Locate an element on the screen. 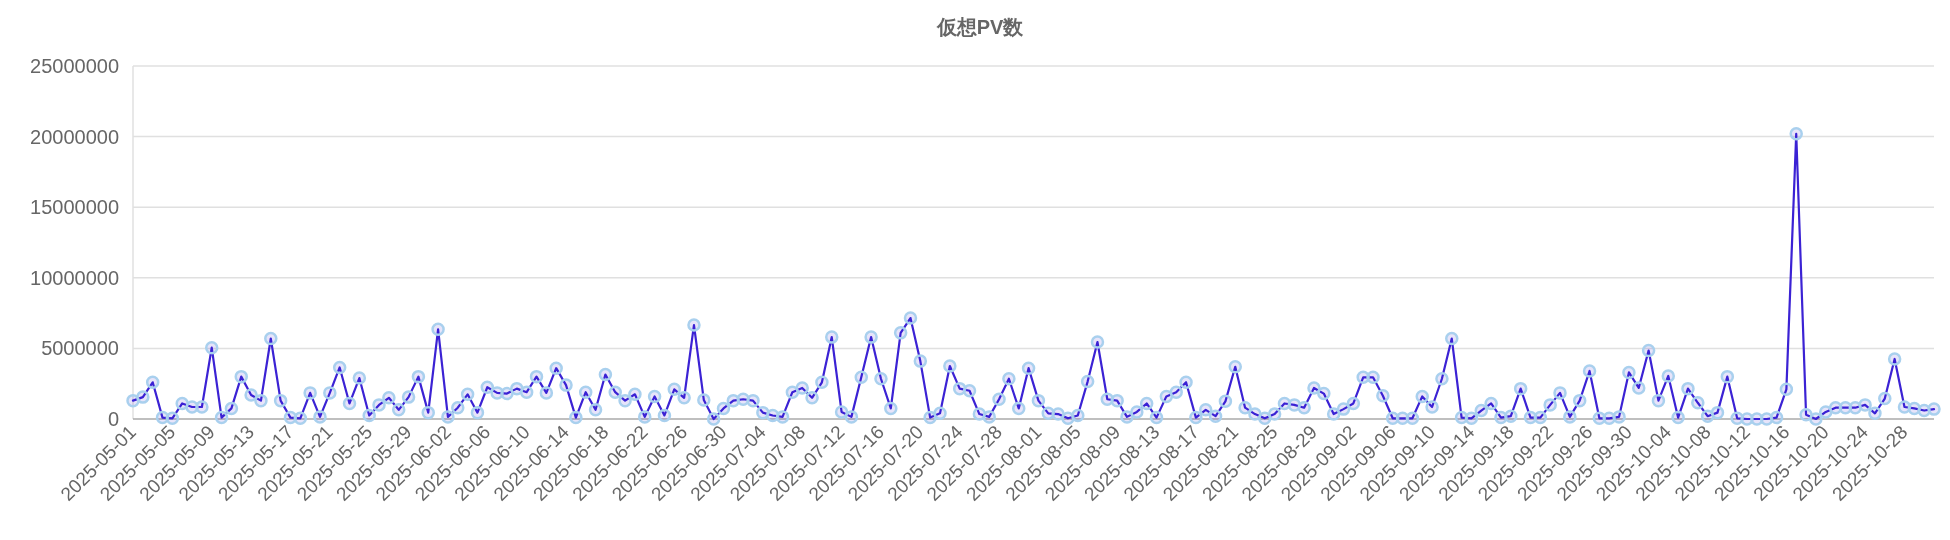 Image resolution: width=1950 pixels, height=540 pixels. y-tick-label: 5000000 is located at coordinates (80, 348).